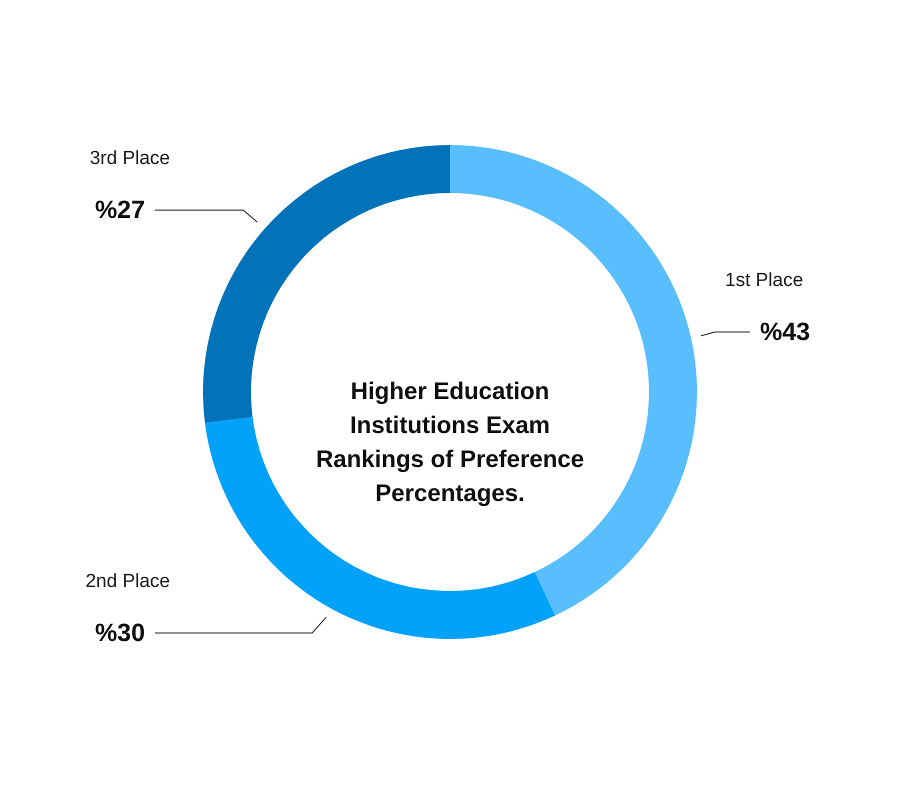 The height and width of the screenshot is (806, 900). What do you see at coordinates (119, 632) in the screenshot?
I see `data-label: %30` at bounding box center [119, 632].